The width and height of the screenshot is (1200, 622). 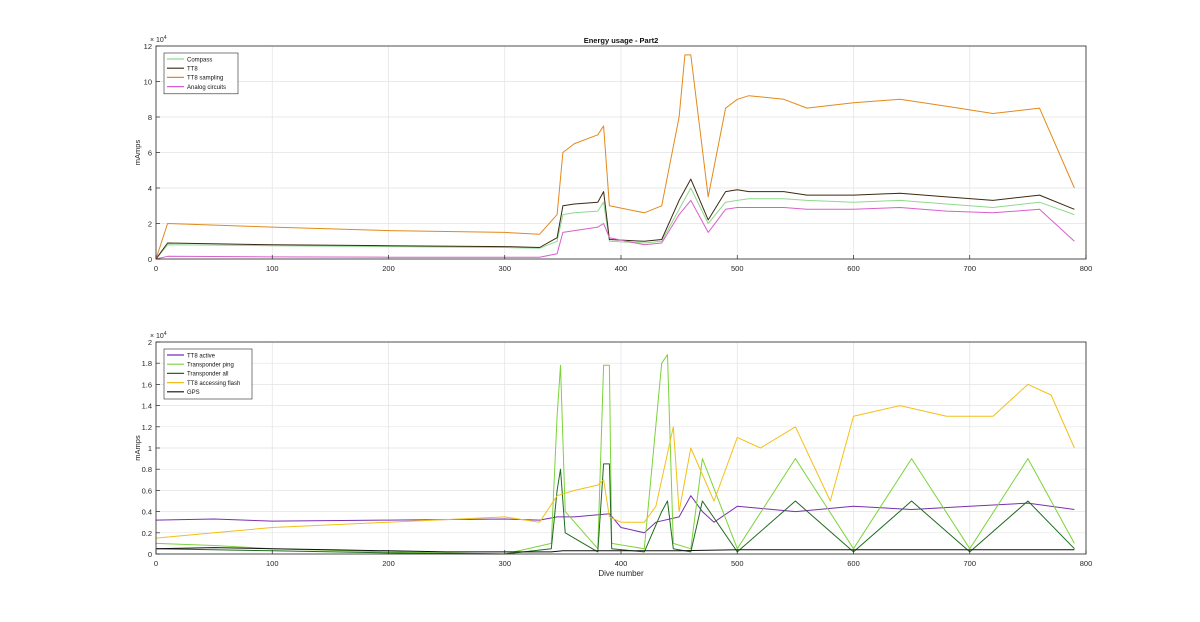 I want to click on legend-label: TT8 accessing flash, so click(x=213, y=384).